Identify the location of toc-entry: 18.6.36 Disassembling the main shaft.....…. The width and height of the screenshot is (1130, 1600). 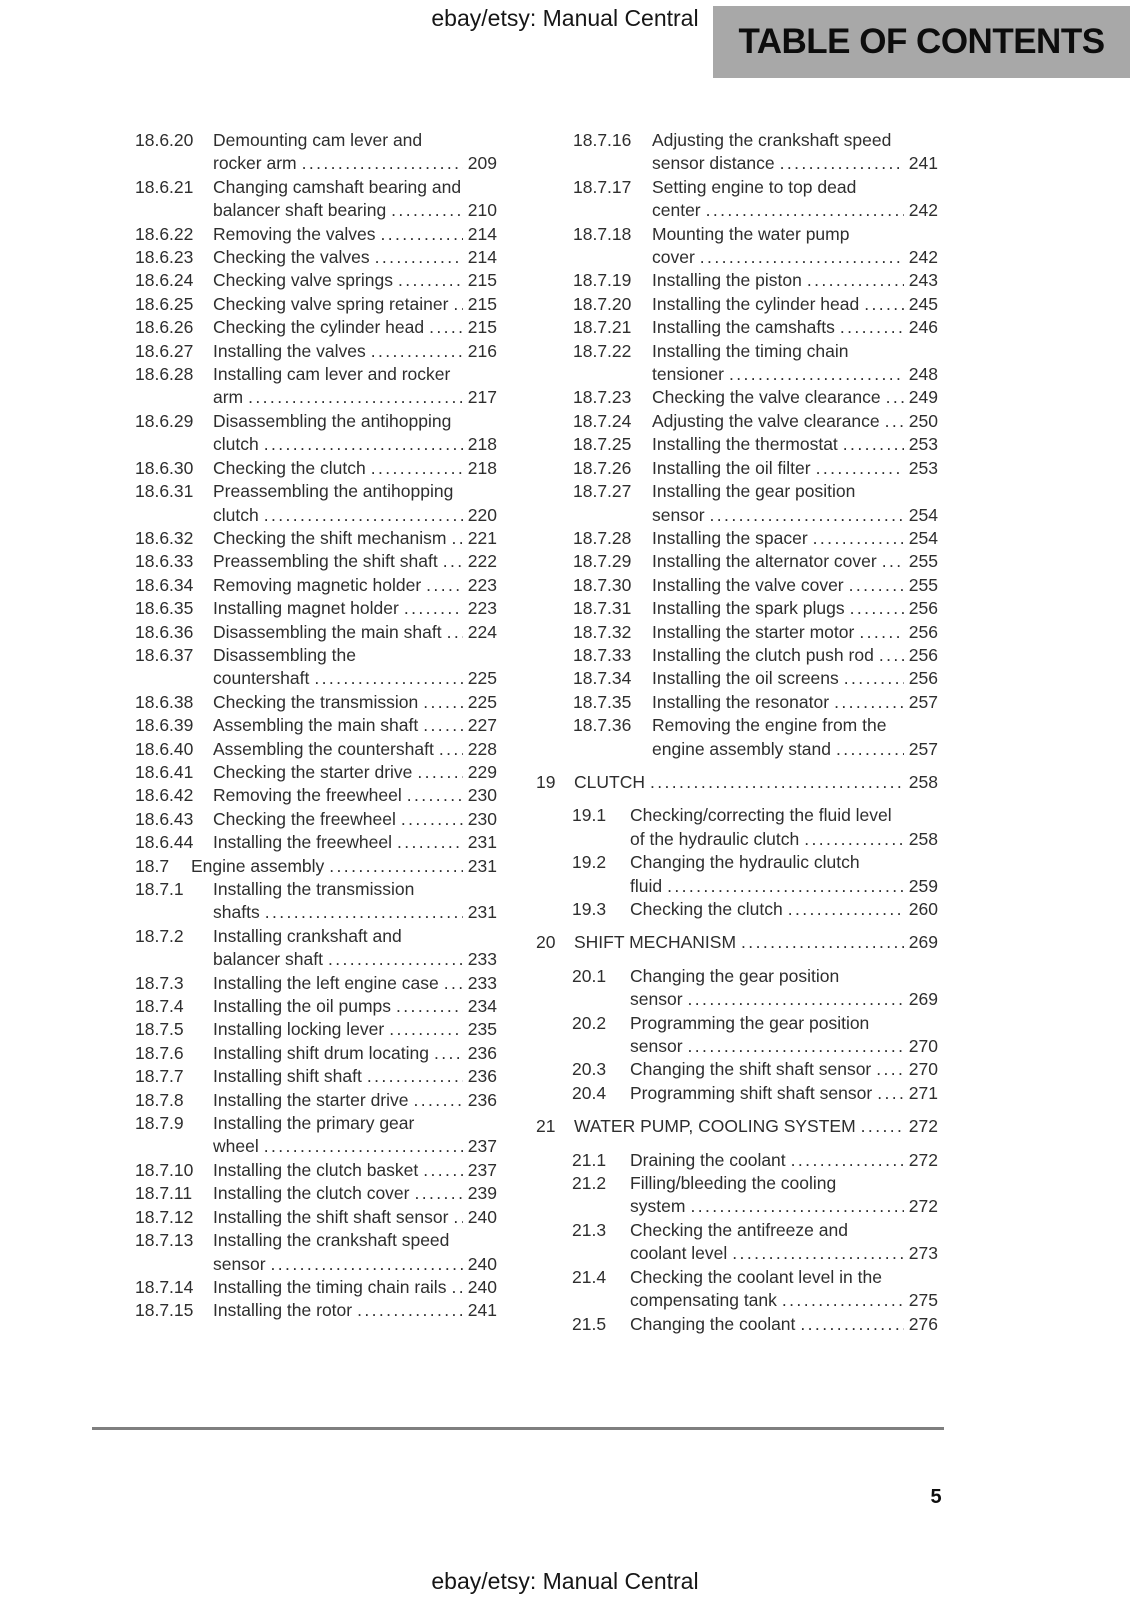
(316, 632).